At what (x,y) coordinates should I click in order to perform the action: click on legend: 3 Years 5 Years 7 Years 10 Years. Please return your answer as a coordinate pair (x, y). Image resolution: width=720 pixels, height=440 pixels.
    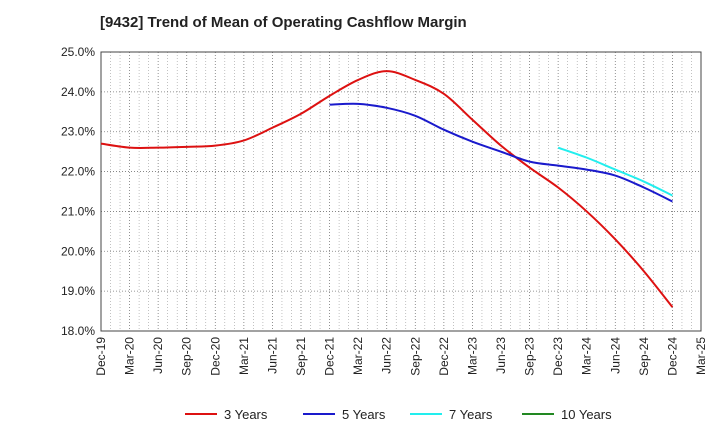
    Looking at the image, I should click on (398, 414).